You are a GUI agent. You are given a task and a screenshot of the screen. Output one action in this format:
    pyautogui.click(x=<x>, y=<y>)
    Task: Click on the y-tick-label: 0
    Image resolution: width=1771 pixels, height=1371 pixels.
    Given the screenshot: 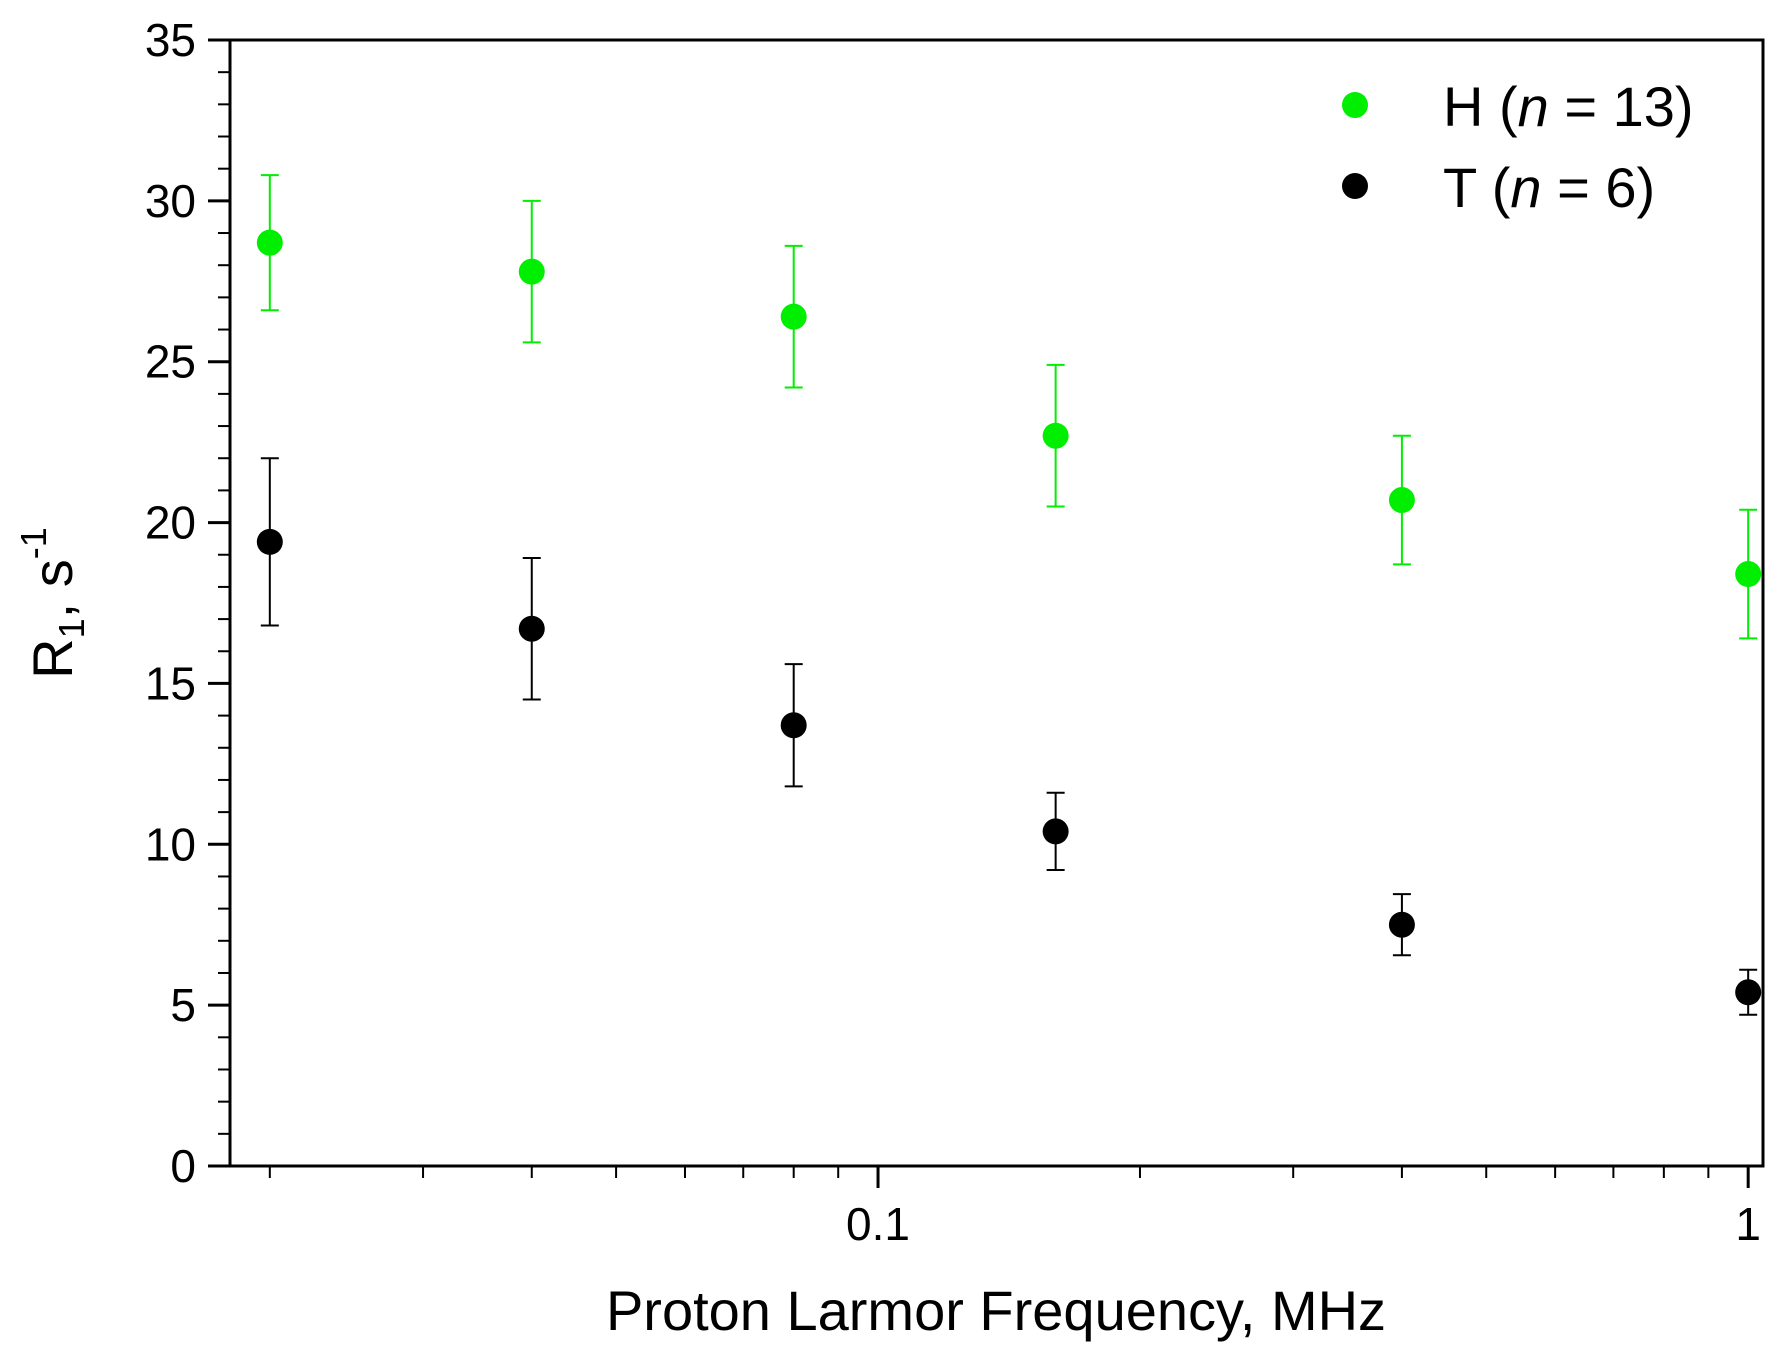 What is the action you would take?
    pyautogui.click(x=183, y=1166)
    